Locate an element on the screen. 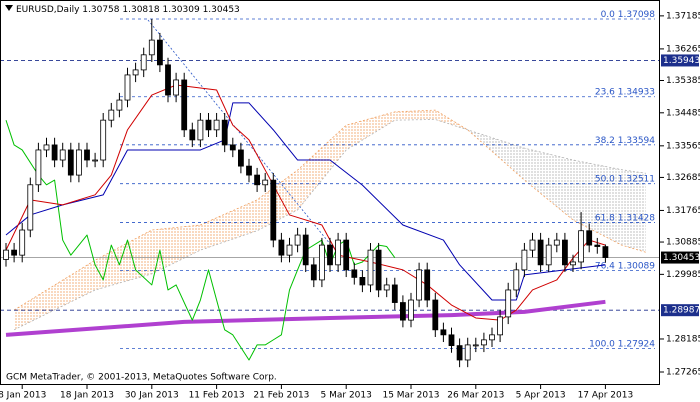 The height and width of the screenshot is (402, 700). fib-price: 1.37098 is located at coordinates (636, 14).